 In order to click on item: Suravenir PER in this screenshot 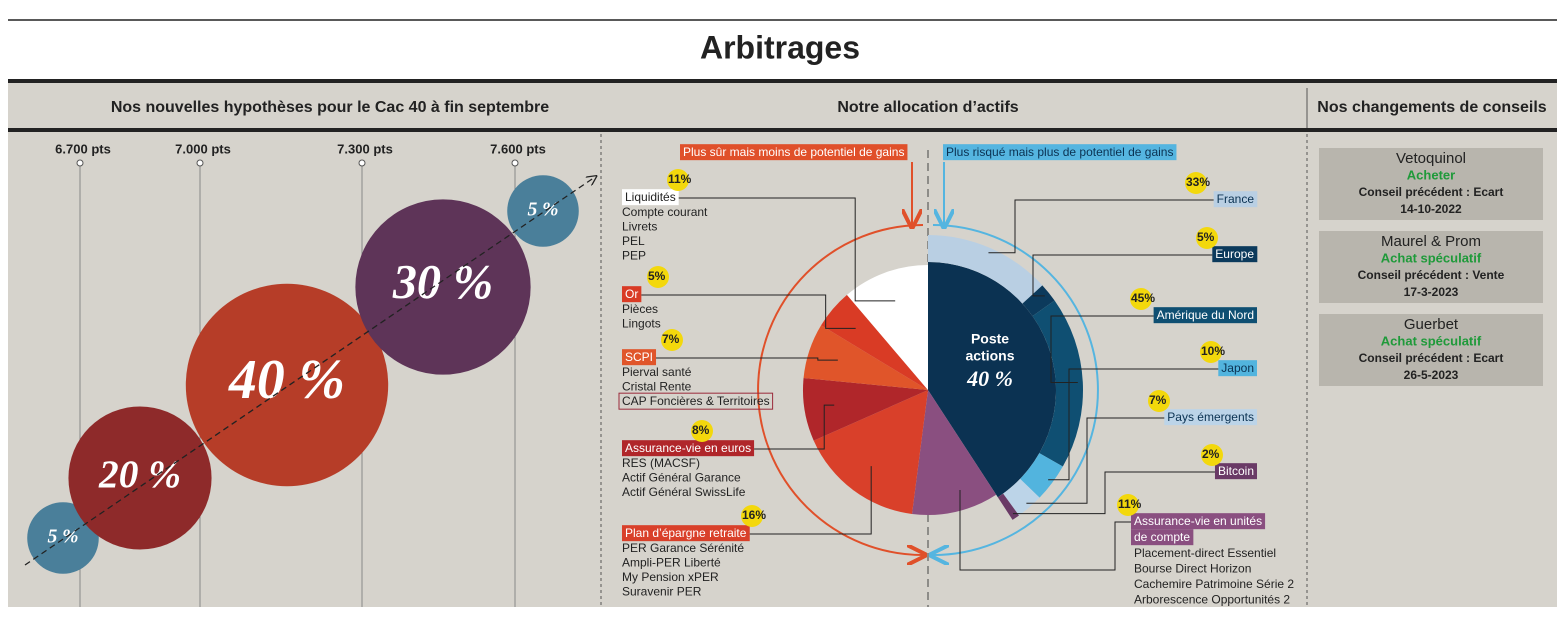, I will do `click(662, 592)`.